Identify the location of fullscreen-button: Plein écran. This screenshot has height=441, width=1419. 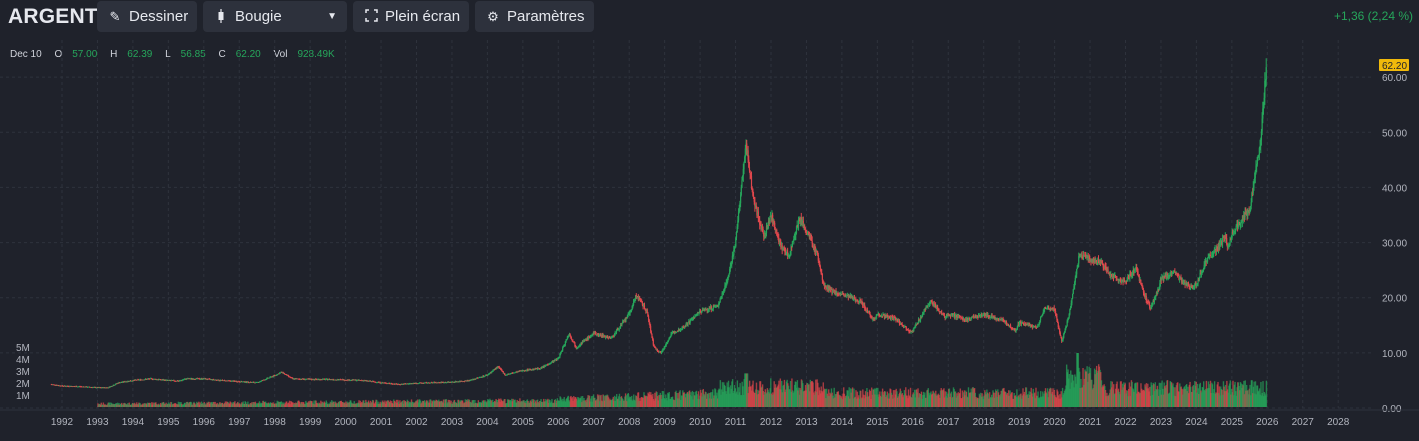
(411, 16).